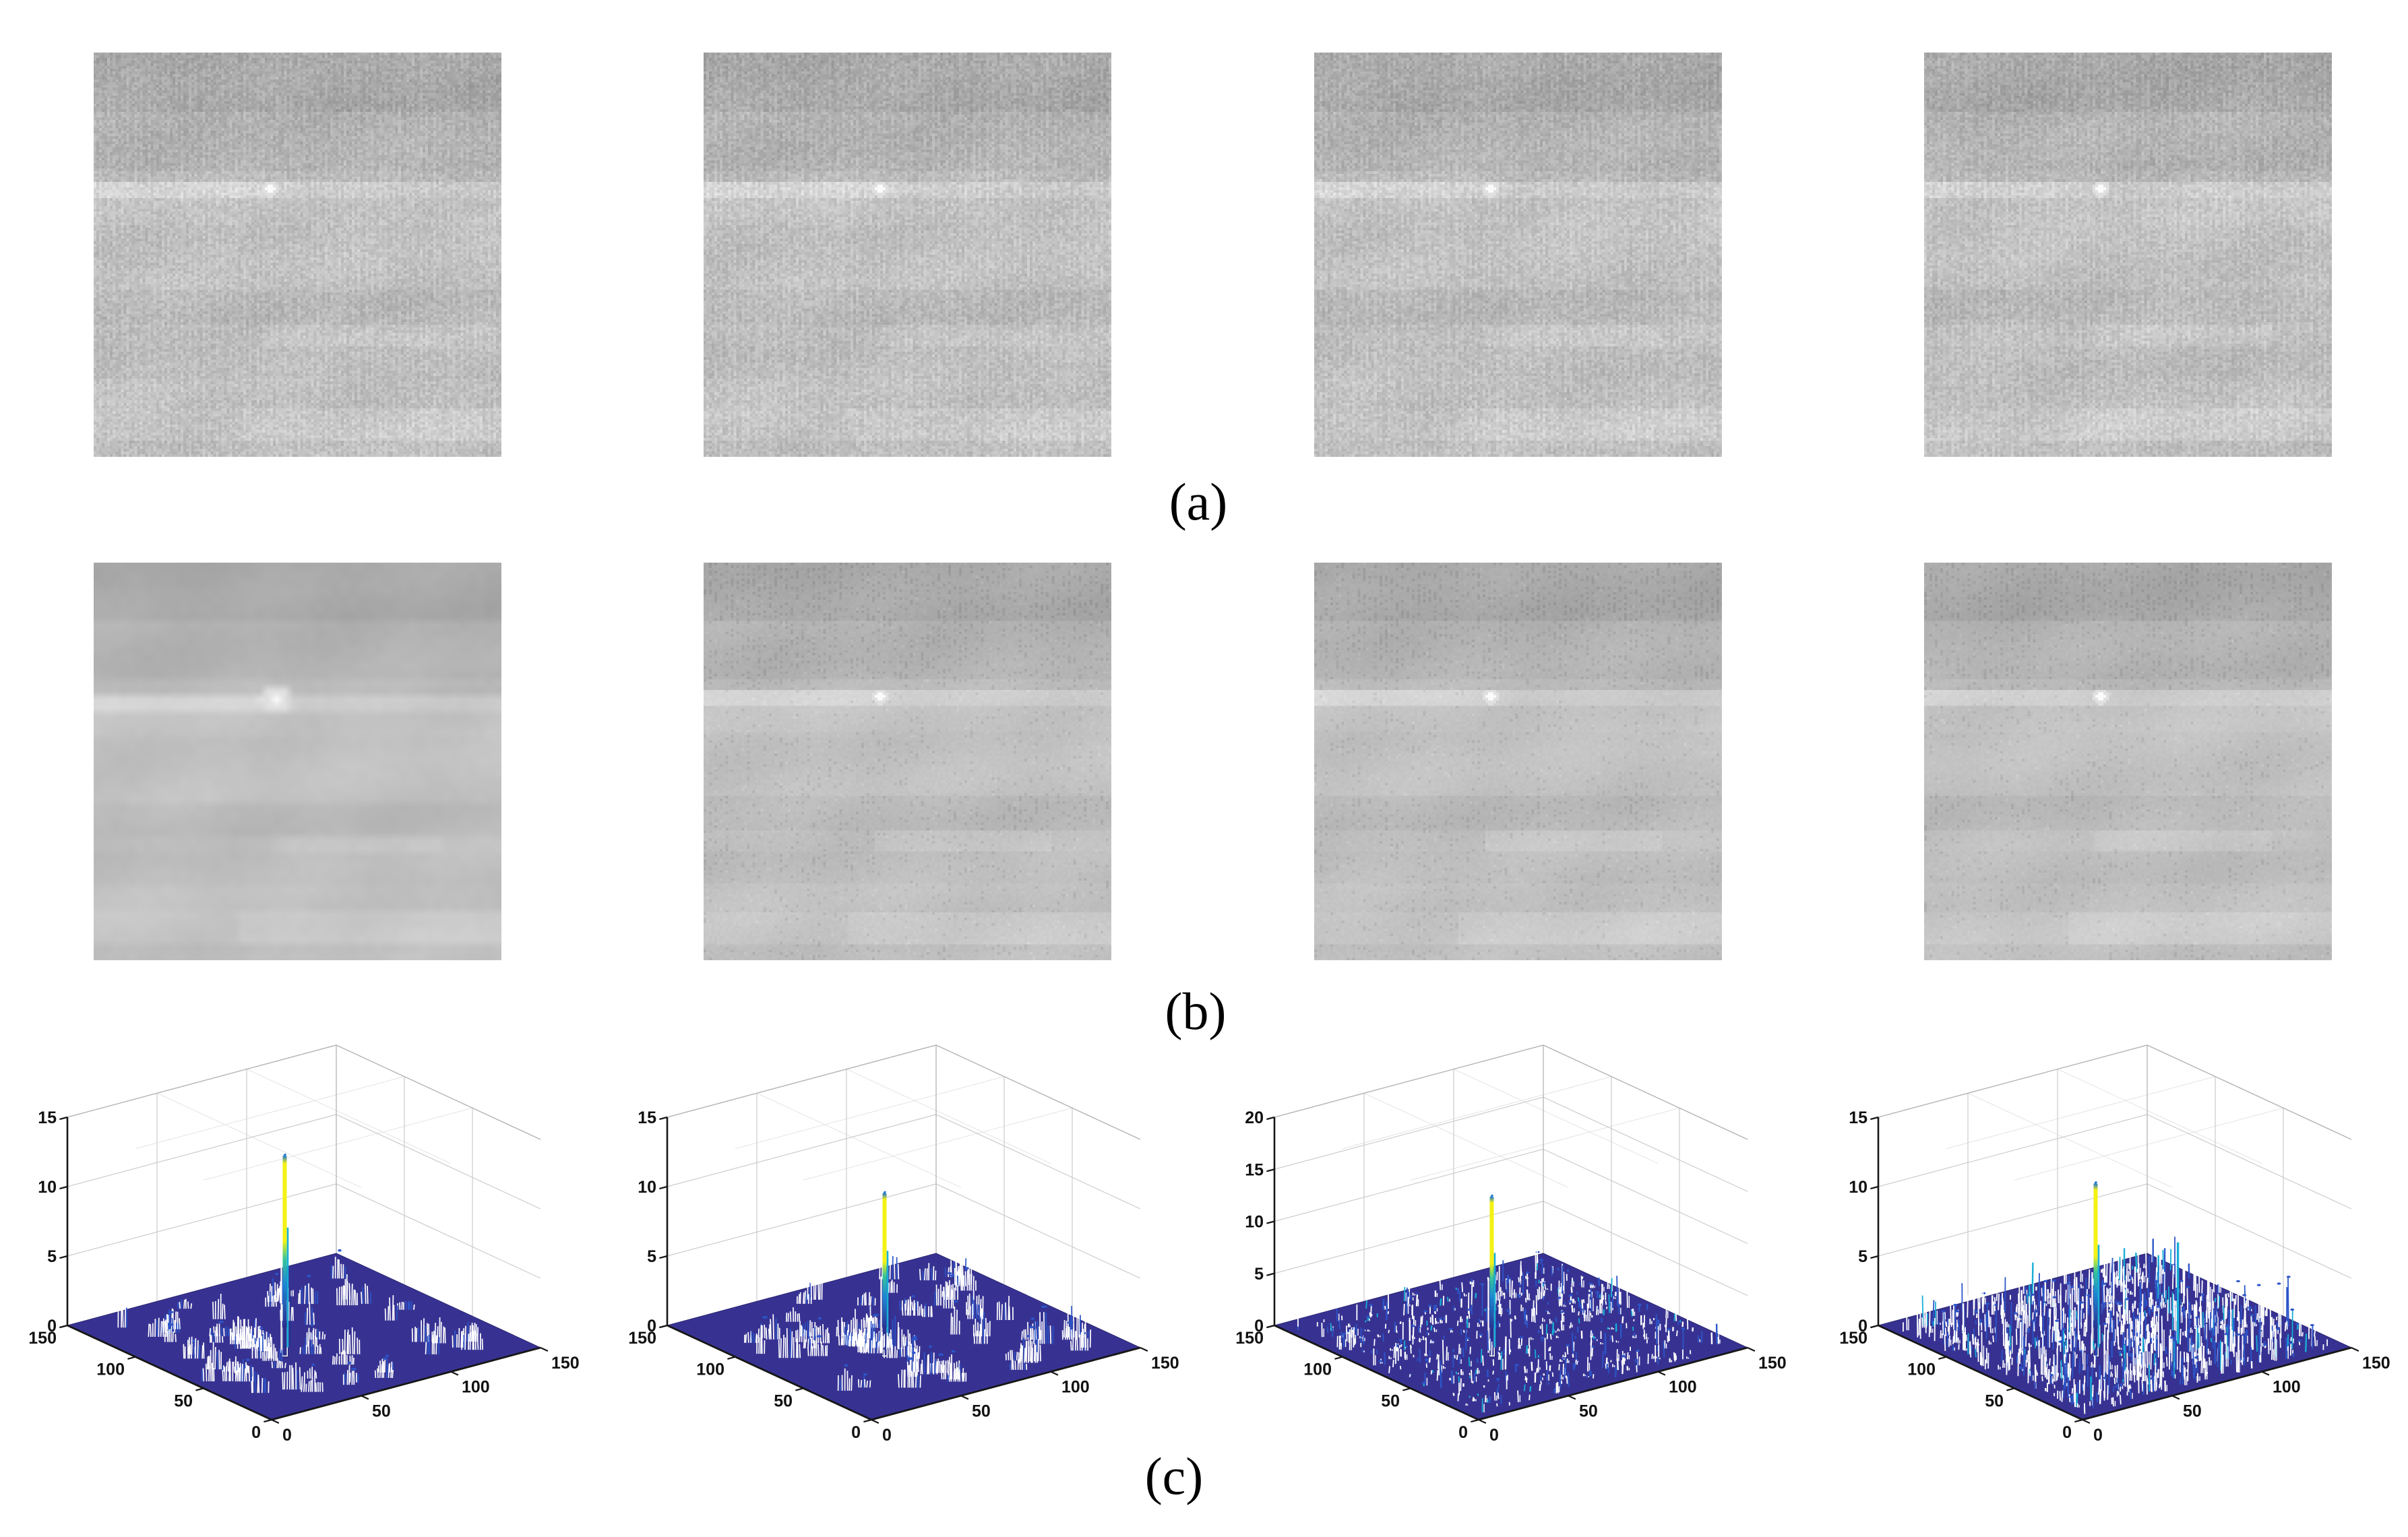  What do you see at coordinates (1196, 1011) in the screenshot?
I see `panel-label-b: (b)` at bounding box center [1196, 1011].